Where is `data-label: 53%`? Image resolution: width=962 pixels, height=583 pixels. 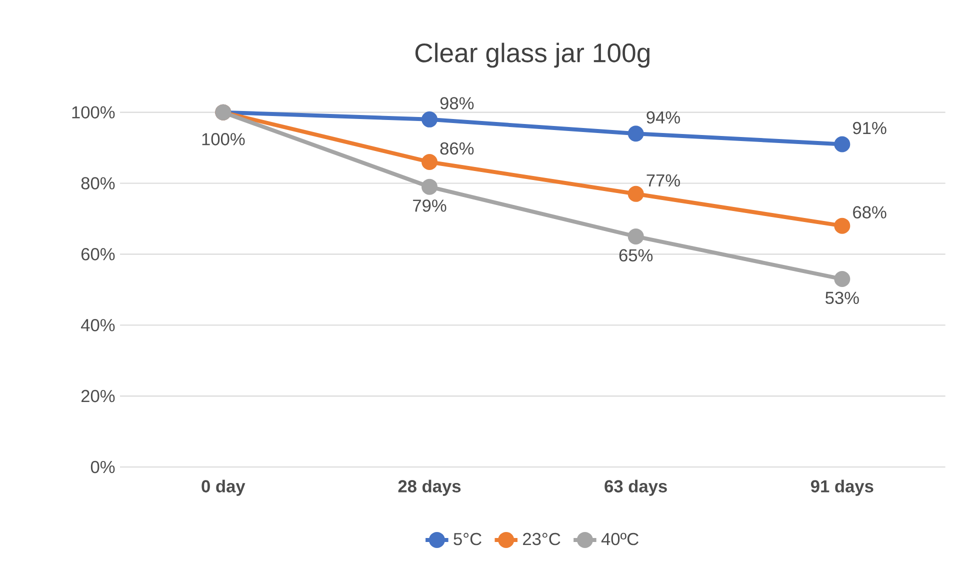
data-label: 53% is located at coordinates (842, 298).